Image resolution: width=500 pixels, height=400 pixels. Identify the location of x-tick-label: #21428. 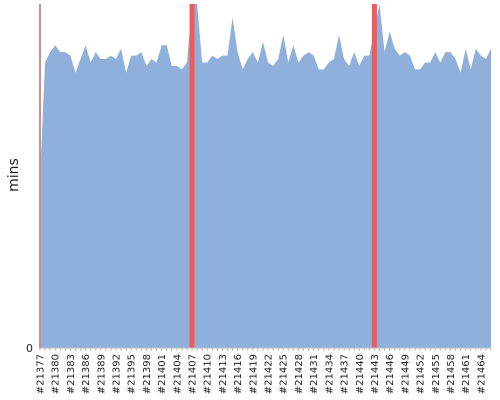
(299, 374).